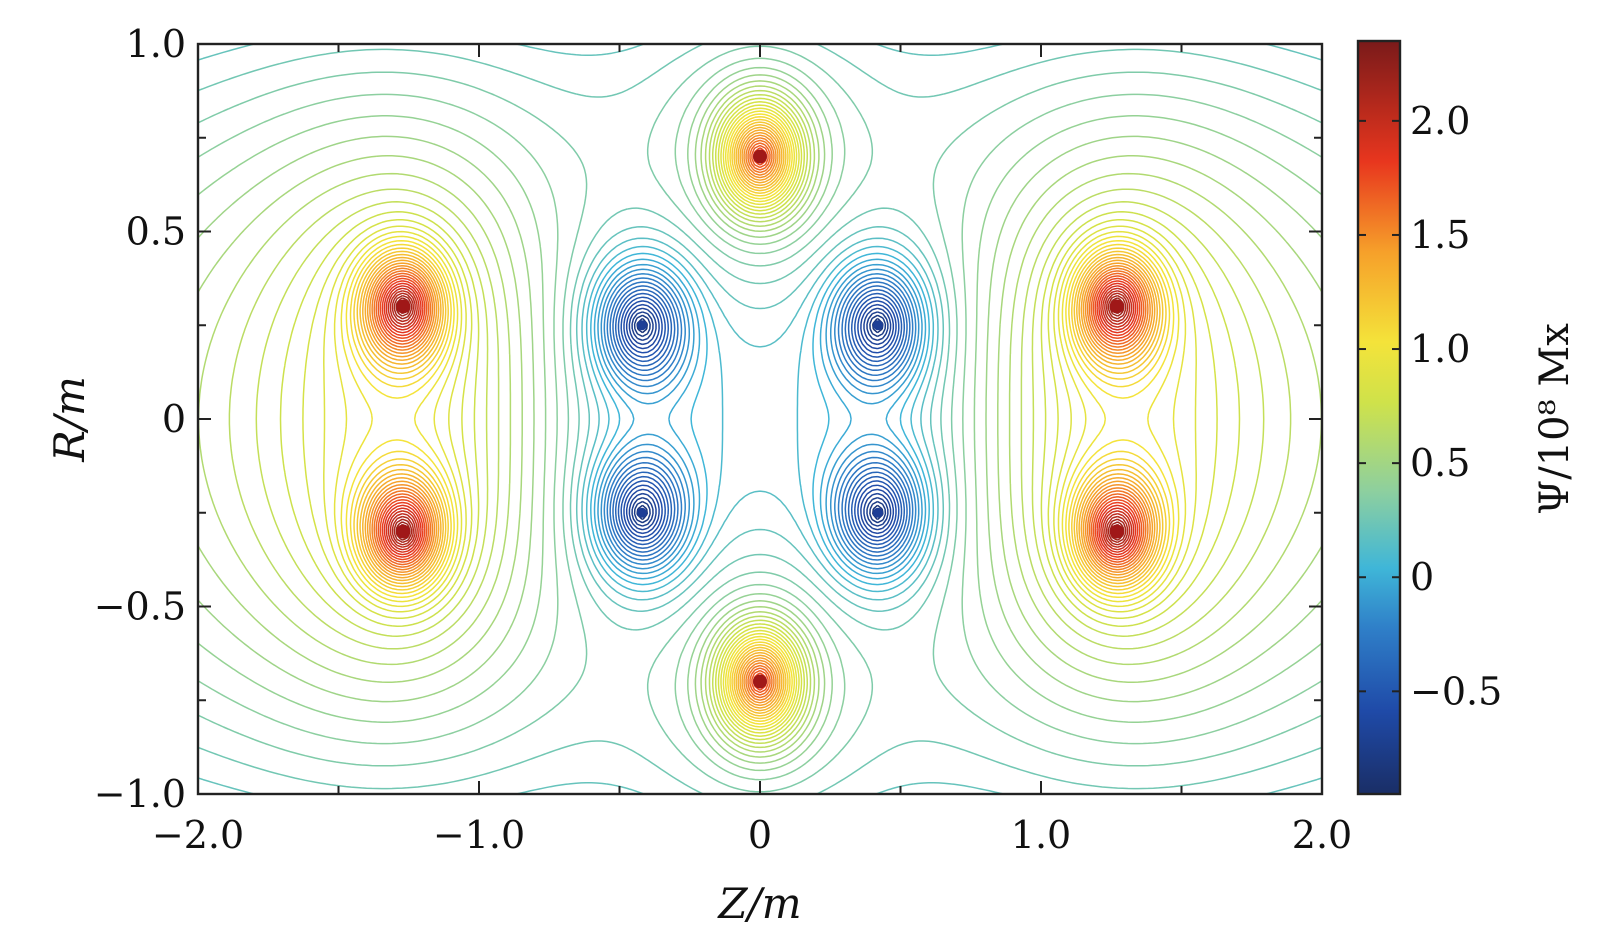  What do you see at coordinates (1440, 235) in the screenshot?
I see `colorbar-tick-label: 1.5` at bounding box center [1440, 235].